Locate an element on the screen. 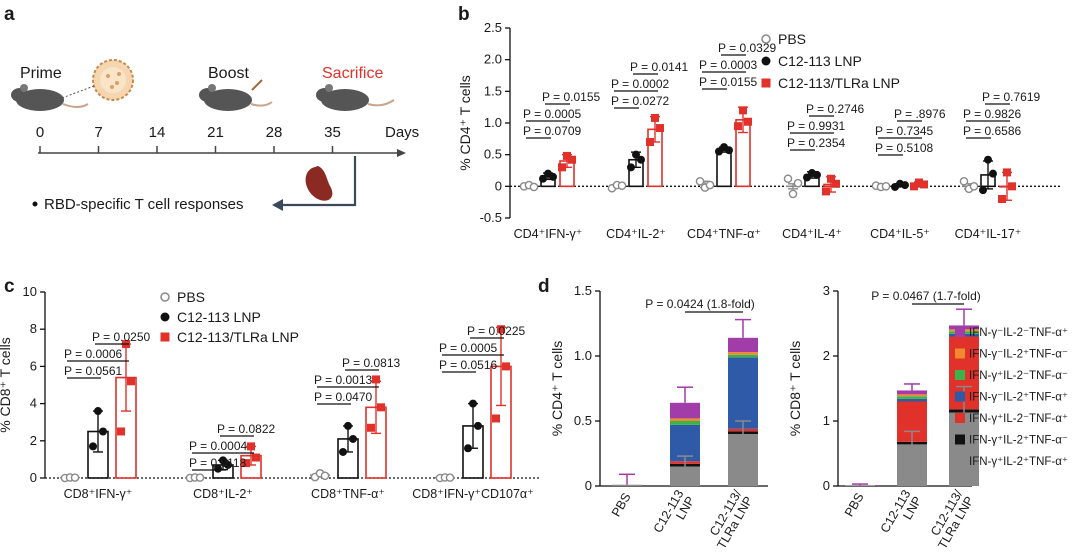 The image size is (1080, 554). p-value-label: P = 0.0155 is located at coordinates (728, 82).